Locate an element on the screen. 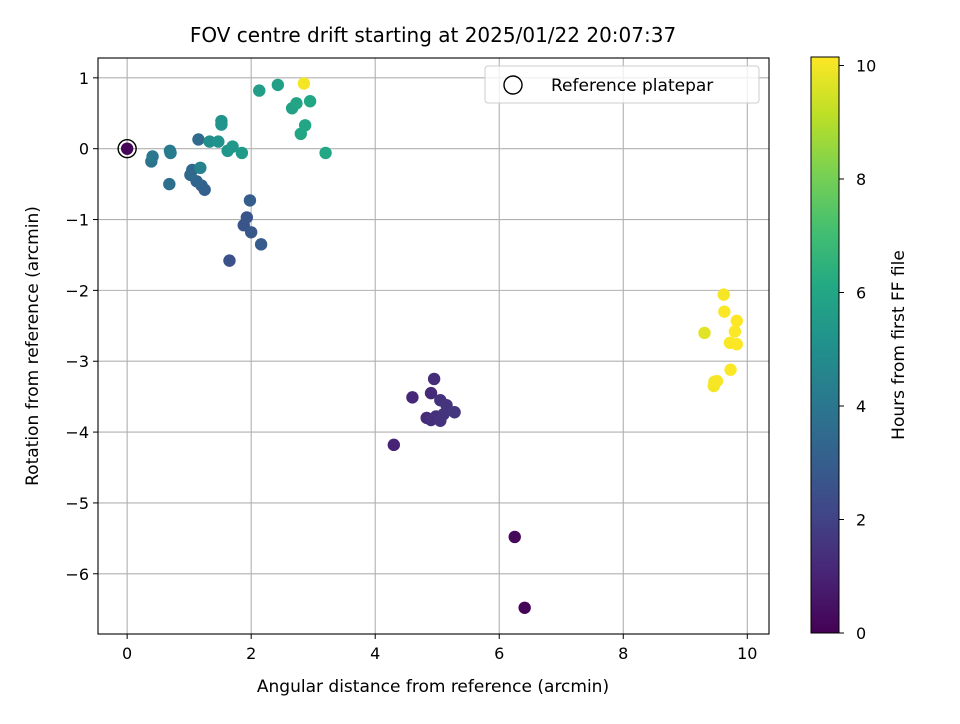 The image size is (960, 724). colorbar-ticks: 0 2 4 6 8 10 is located at coordinates (857, 350).